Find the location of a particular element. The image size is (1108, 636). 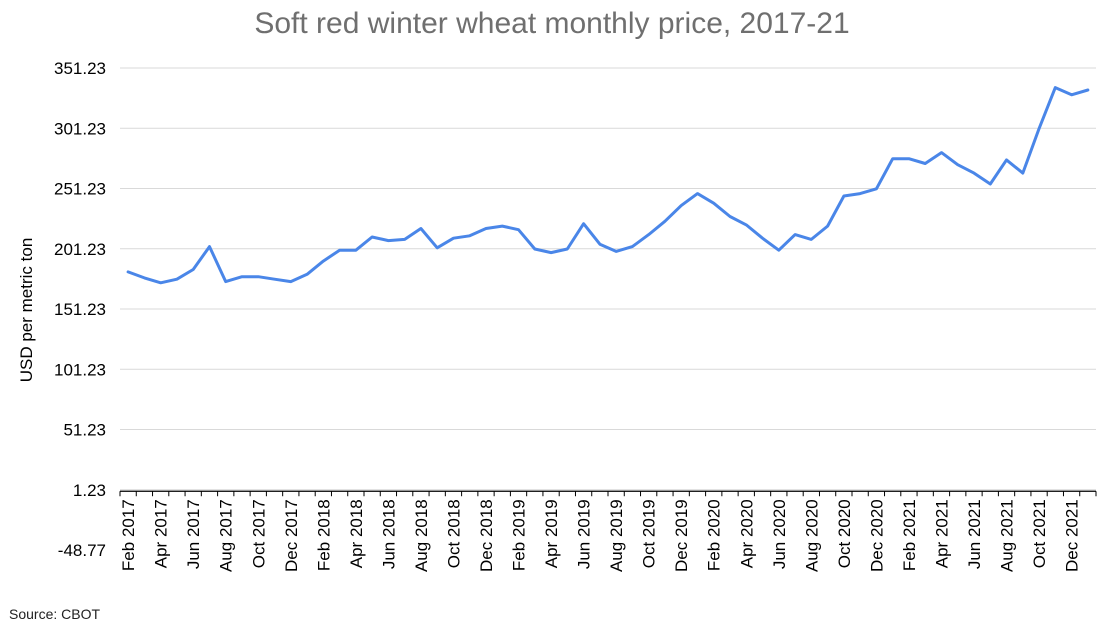

y-tick-label: 251.23 is located at coordinates (80, 189).